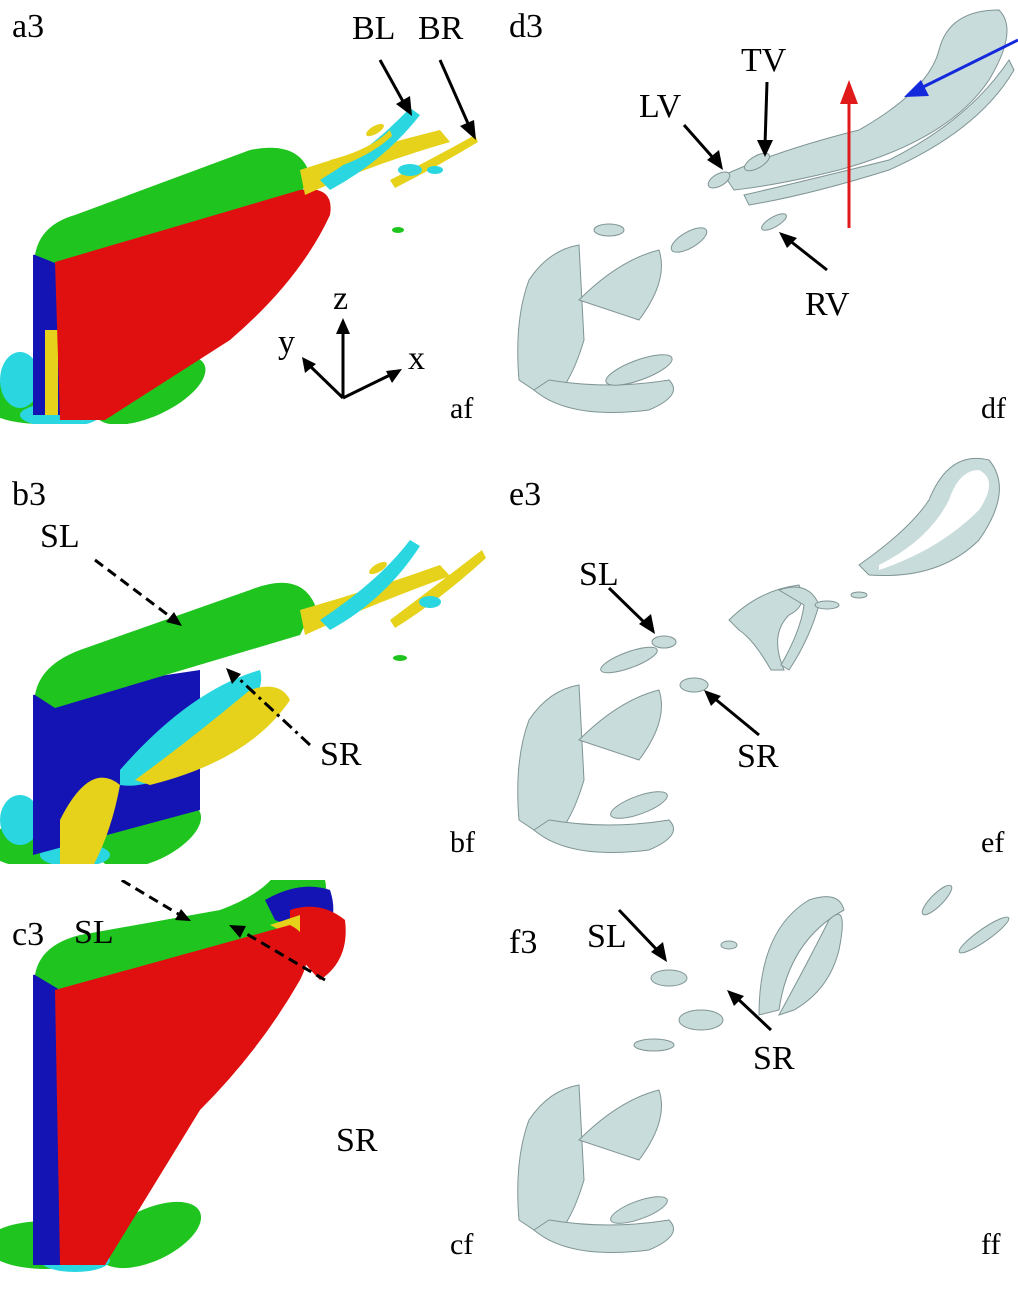 The image size is (1018, 1304). I want to click on corner-label: bf, so click(462, 843).